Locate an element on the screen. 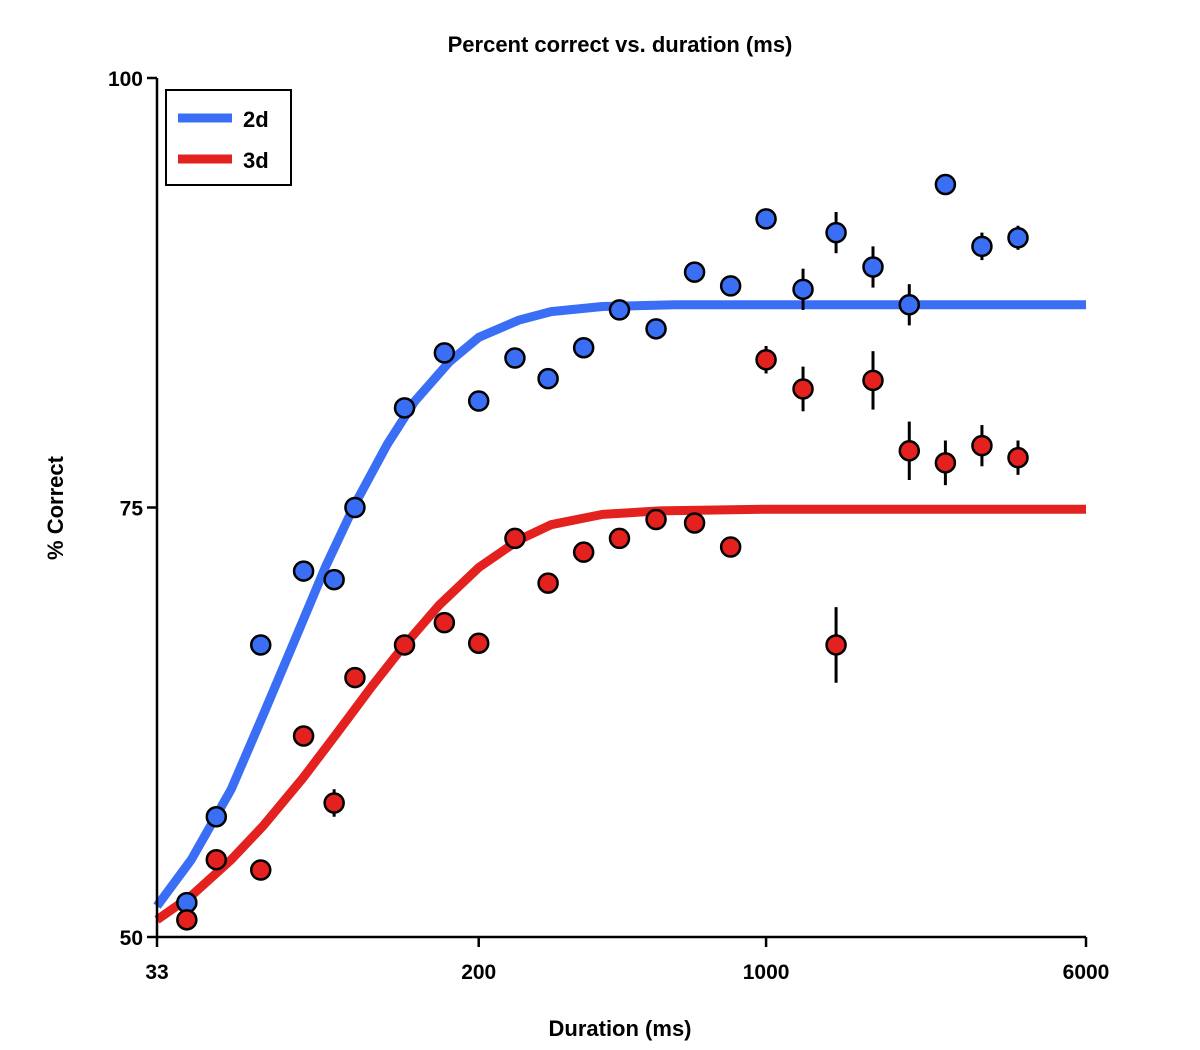  x-tick-label: 6000 is located at coordinates (1086, 972).